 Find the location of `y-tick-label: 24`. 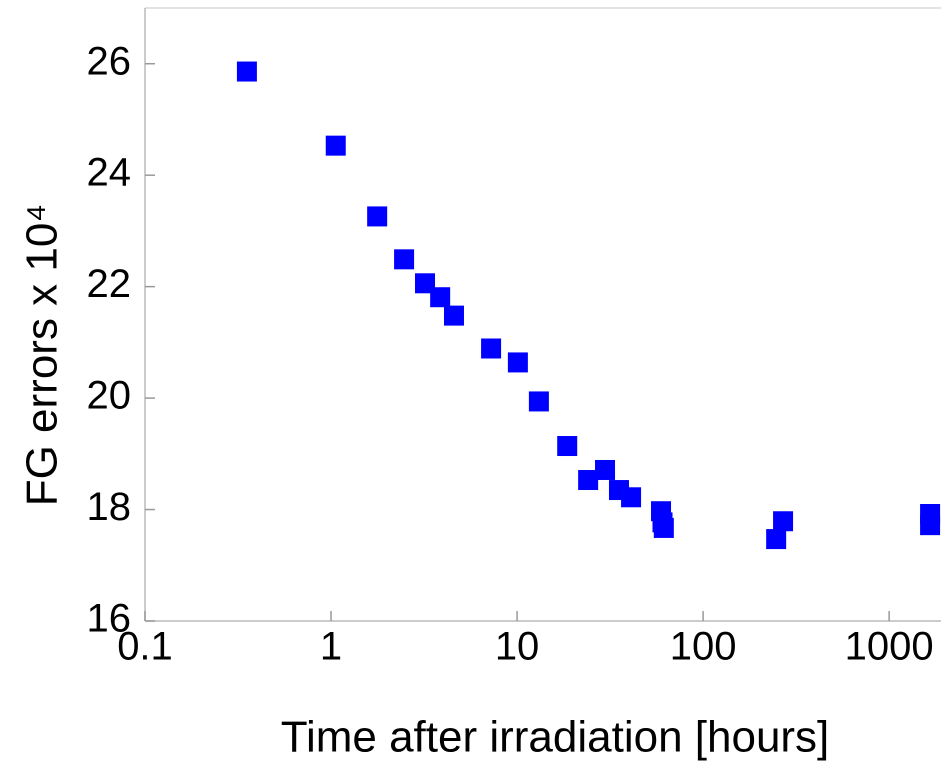

y-tick-label: 24 is located at coordinates (109, 173).